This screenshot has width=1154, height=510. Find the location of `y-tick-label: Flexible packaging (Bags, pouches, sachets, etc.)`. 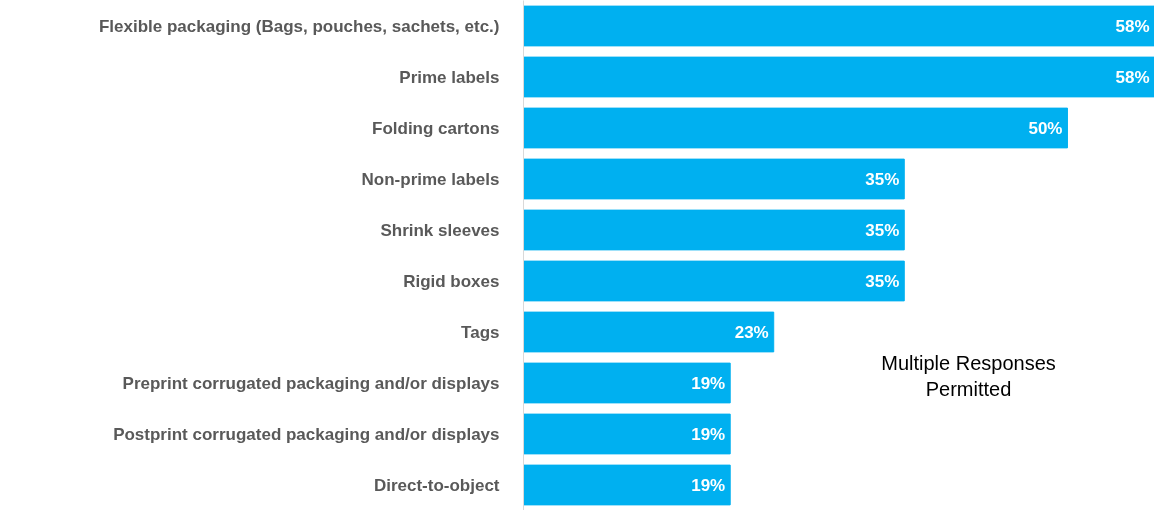

y-tick-label: Flexible packaging (Bags, pouches, sachets, etc.) is located at coordinates (299, 26).